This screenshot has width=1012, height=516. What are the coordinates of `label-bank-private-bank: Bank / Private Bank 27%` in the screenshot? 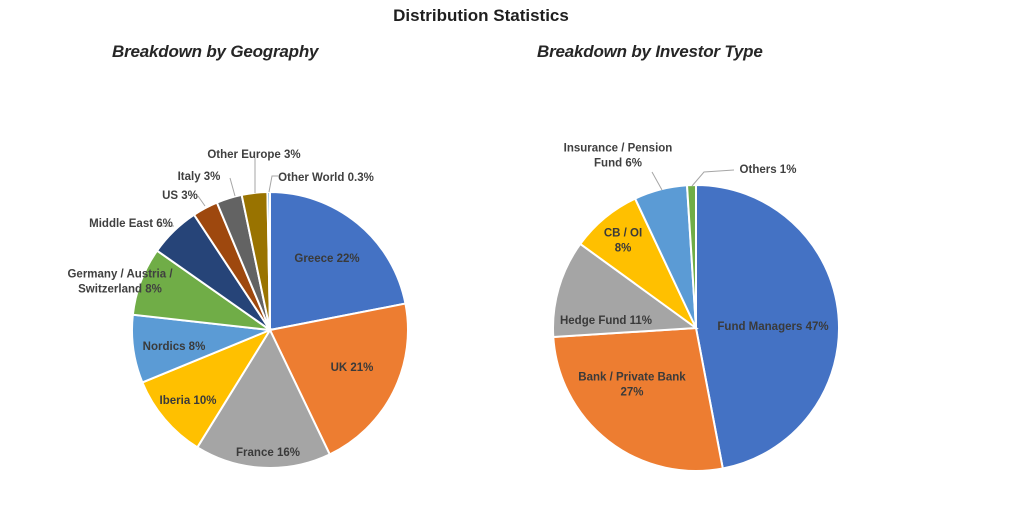 It's located at (632, 385).